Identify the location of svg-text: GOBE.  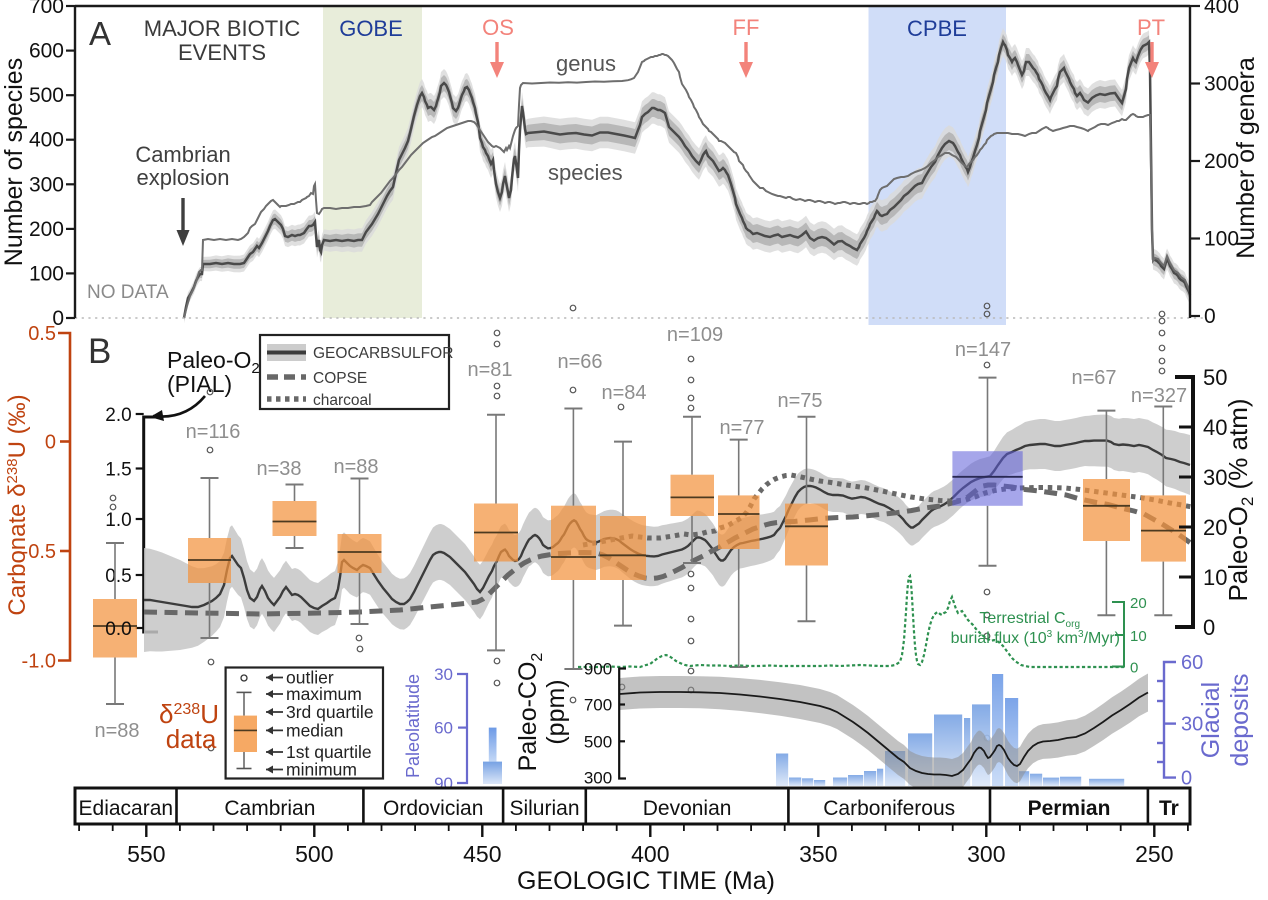
(371, 28).